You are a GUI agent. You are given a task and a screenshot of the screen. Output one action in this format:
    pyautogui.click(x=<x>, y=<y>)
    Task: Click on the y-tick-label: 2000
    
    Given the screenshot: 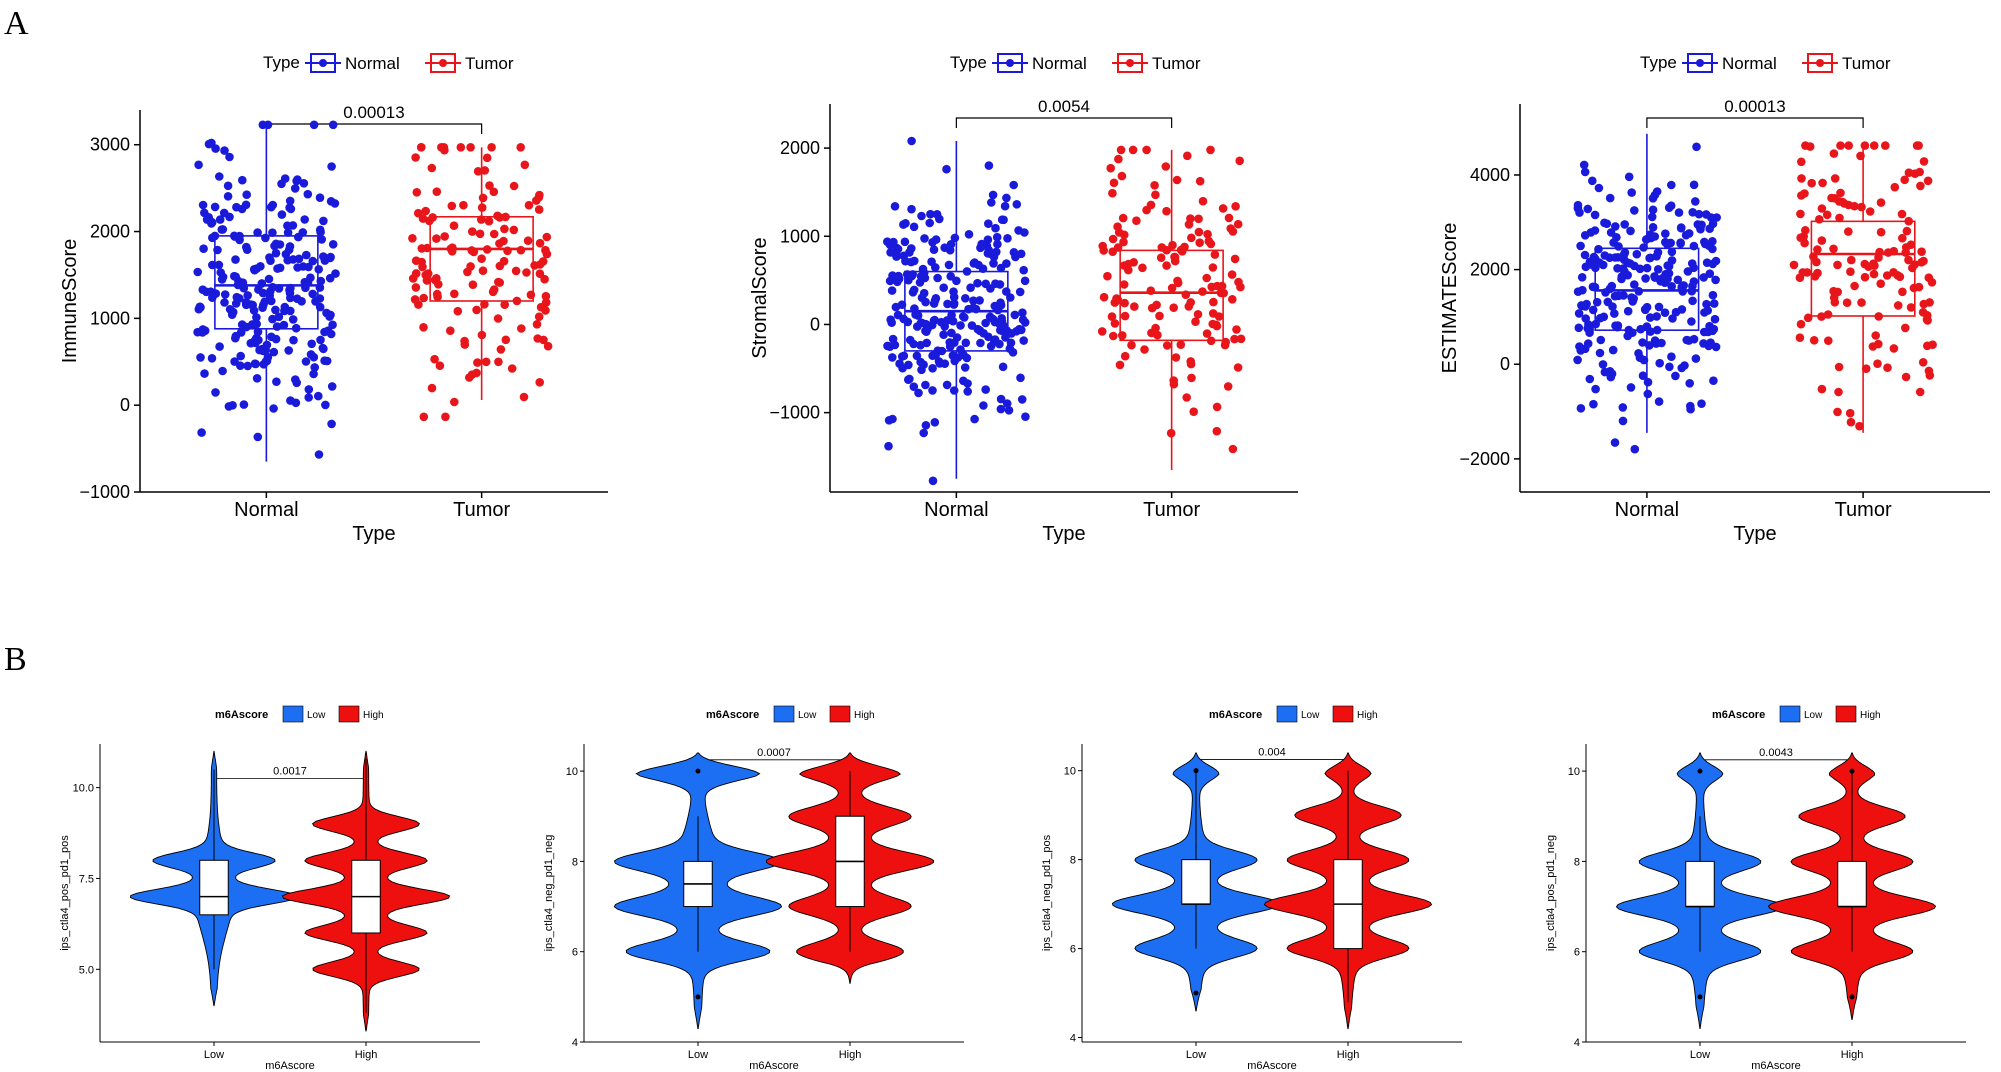 What is the action you would take?
    pyautogui.click(x=1490, y=270)
    